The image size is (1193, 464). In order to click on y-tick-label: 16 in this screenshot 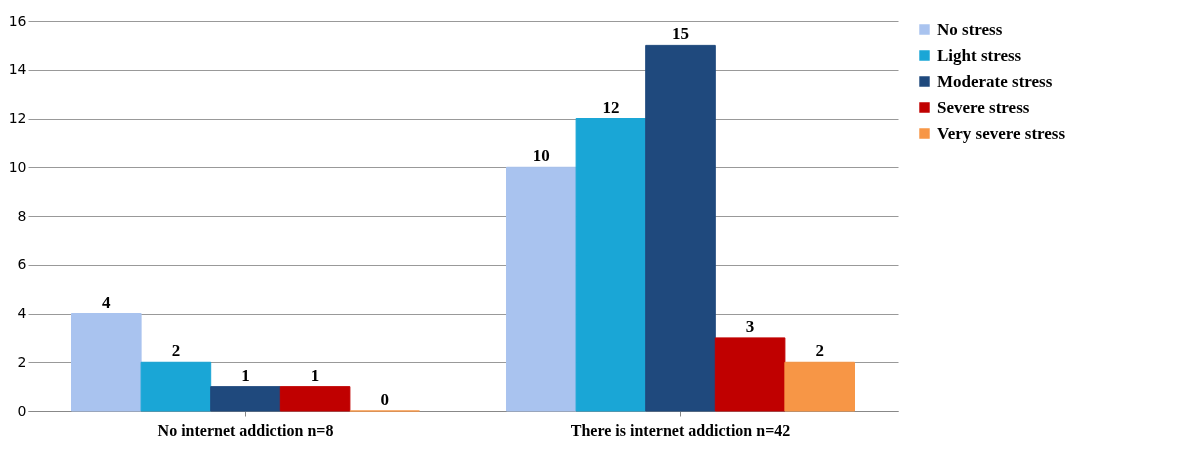, I will do `click(17, 20)`.